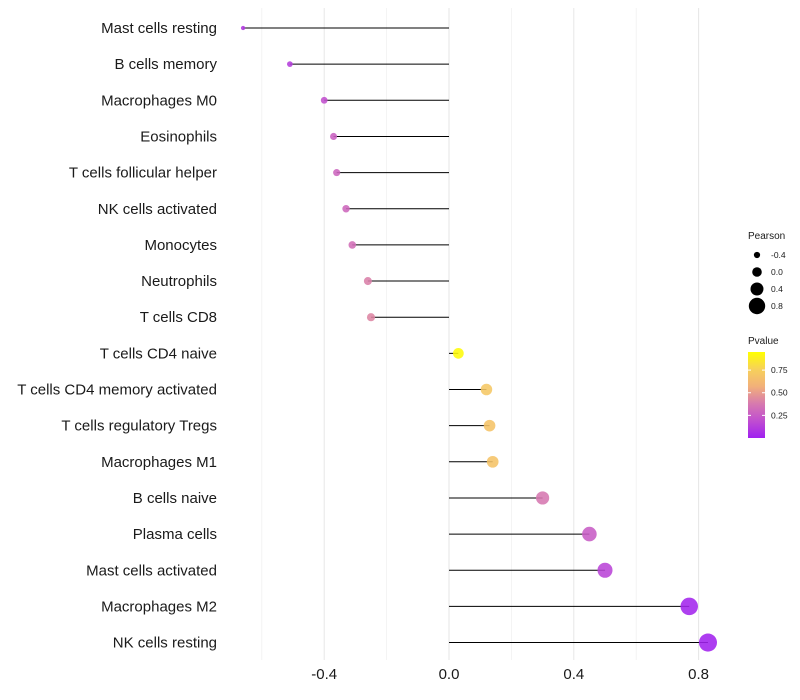  I want to click on colorbar-tick-label: 0.25, so click(779, 415).